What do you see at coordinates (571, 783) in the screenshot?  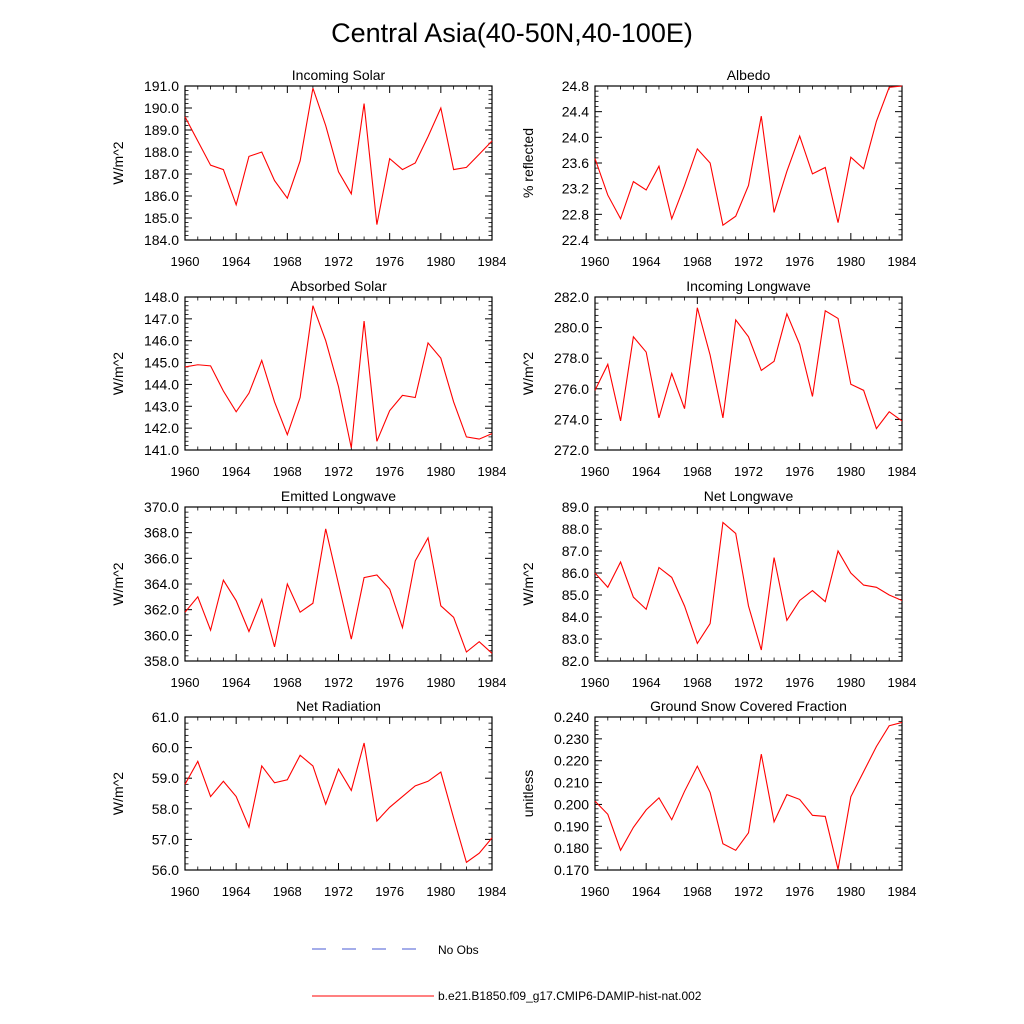 I see `y-tick-label: 0.210` at bounding box center [571, 783].